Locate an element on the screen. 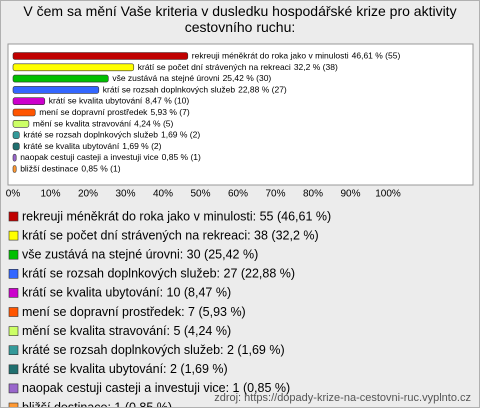 The width and height of the screenshot is (480, 408). x-tick-label: 50% is located at coordinates (200, 194).